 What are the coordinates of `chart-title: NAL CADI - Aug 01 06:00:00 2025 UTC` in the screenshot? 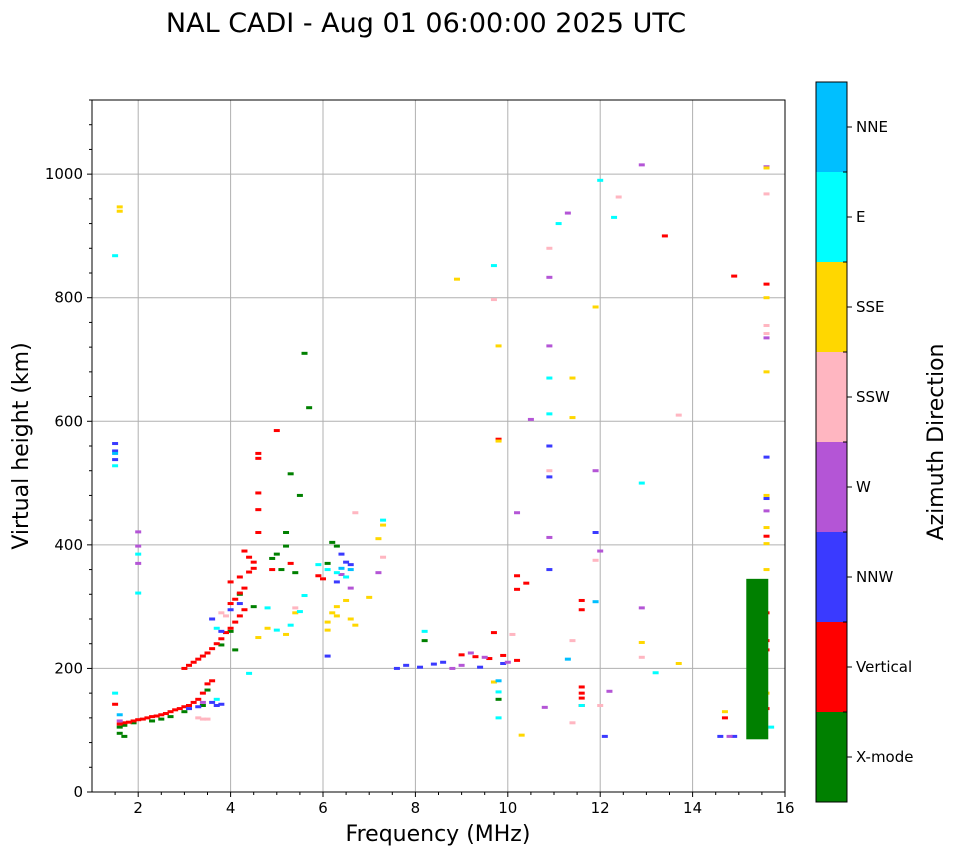 It's located at (426, 23).